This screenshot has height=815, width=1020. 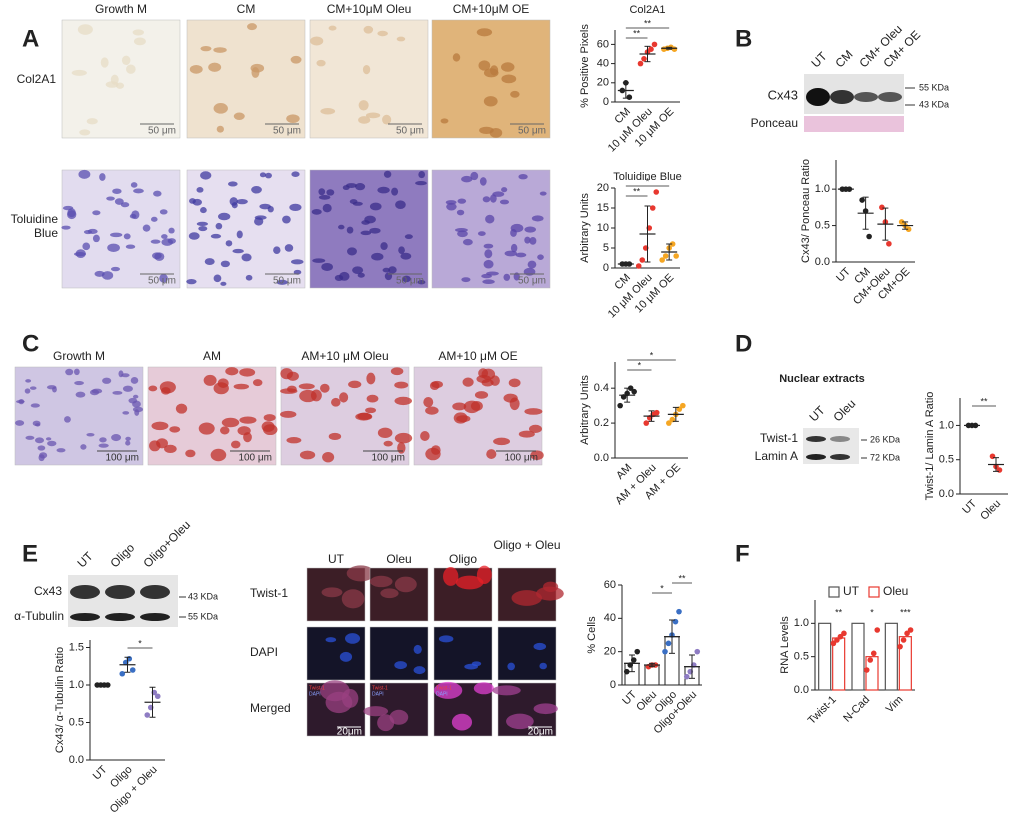 I want to click on column-label: AM, so click(x=212, y=356).